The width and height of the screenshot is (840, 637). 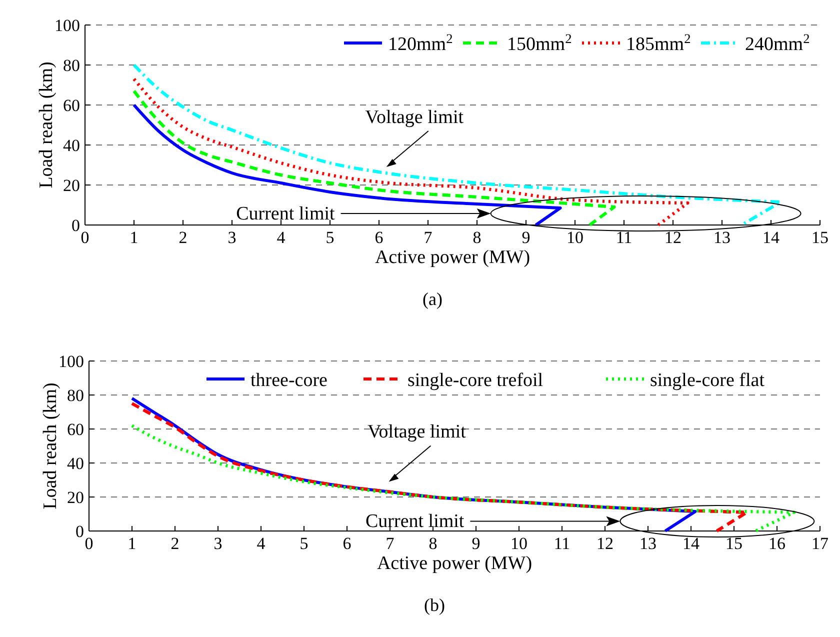 I want to click on text: (a), so click(x=432, y=299).